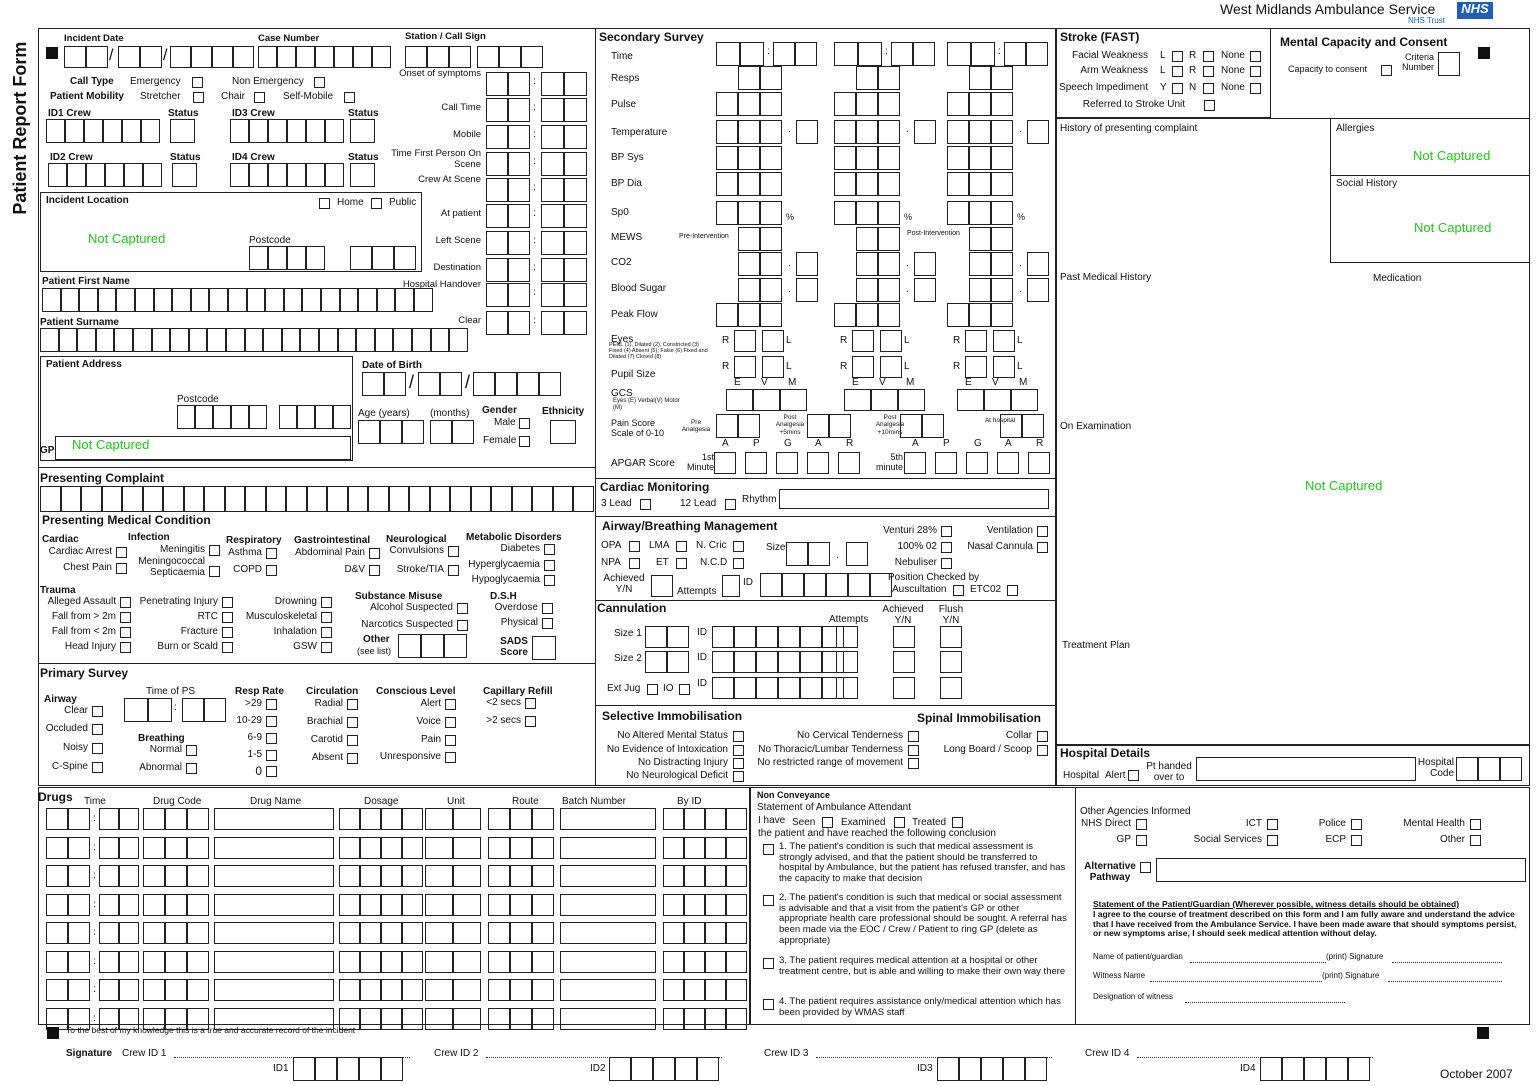 This screenshot has height=1086, width=1536. I want to click on label: 3 Lead, so click(616, 503).